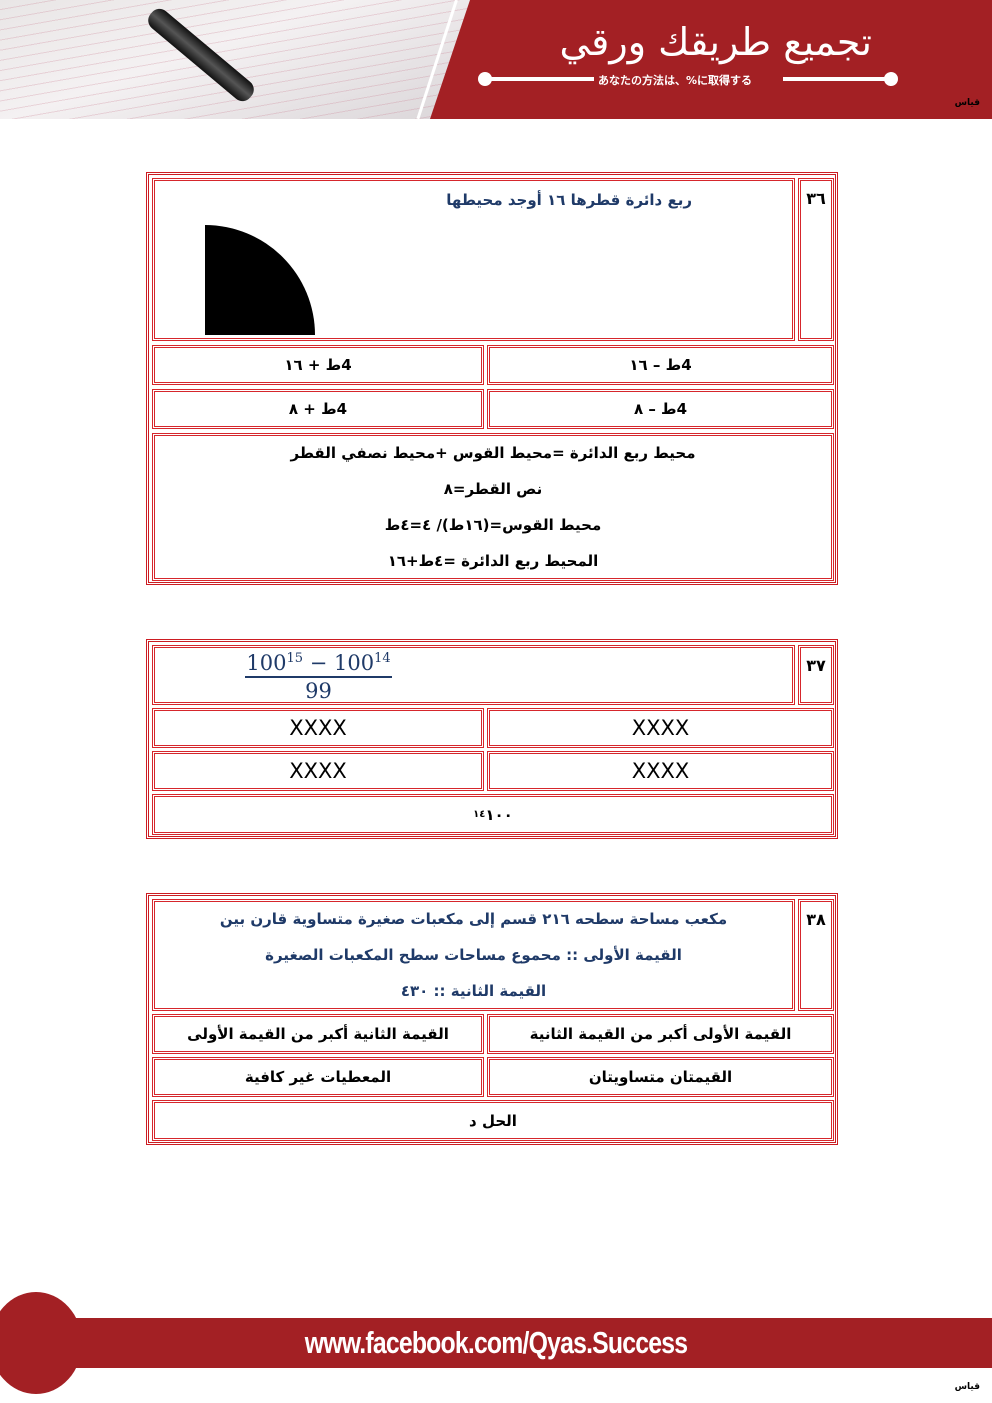 Image resolution: width=992 pixels, height=1403 pixels. Describe the element at coordinates (493, 561) in the screenshot. I see `solution-line: المحيط ربع الدائرة =٤ط+١٦` at that location.